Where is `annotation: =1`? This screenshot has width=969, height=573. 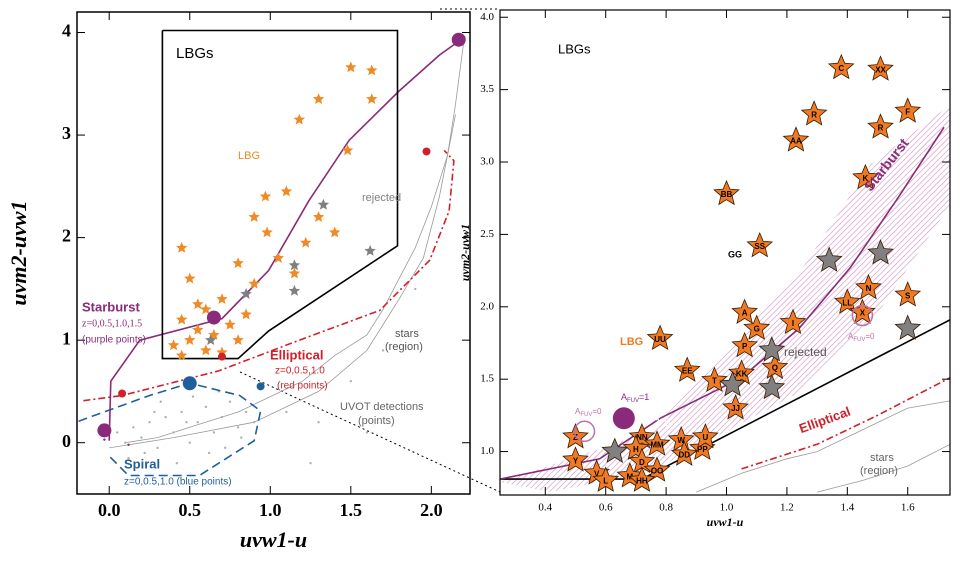 annotation: =1 is located at coordinates (644, 397).